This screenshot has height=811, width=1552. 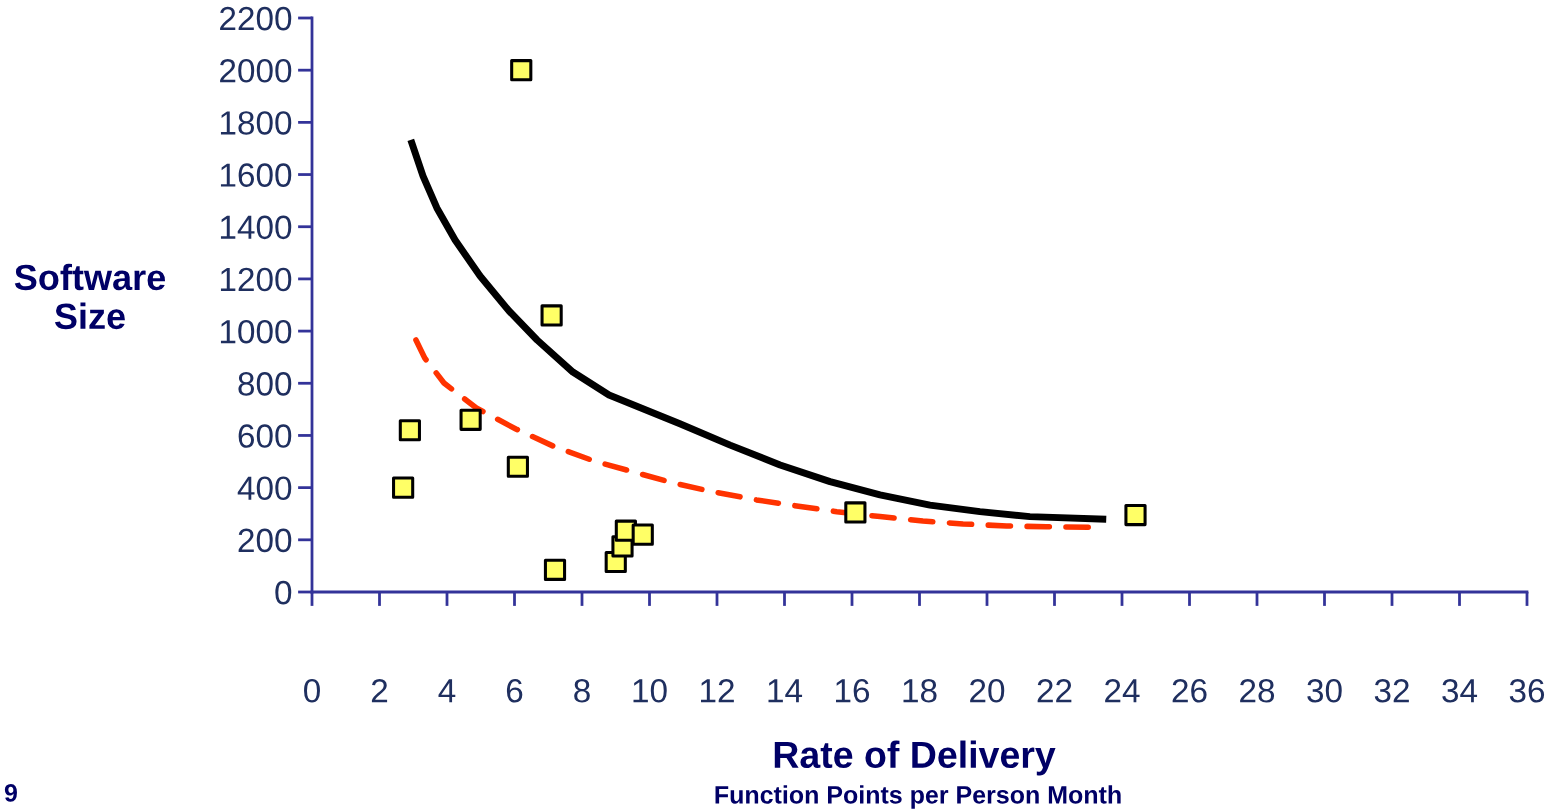 I want to click on x-tick-label: 6, so click(x=514, y=690).